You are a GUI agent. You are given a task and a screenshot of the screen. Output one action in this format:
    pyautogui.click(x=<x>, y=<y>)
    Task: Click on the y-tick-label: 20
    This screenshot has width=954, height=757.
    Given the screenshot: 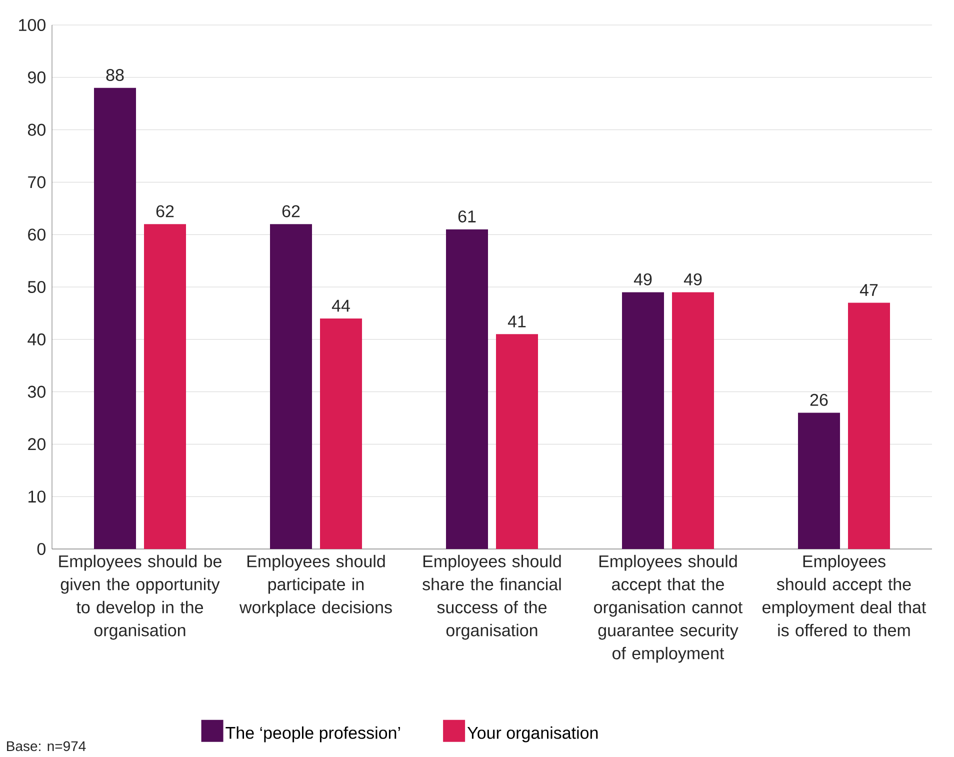 What is the action you would take?
    pyautogui.click(x=37, y=444)
    